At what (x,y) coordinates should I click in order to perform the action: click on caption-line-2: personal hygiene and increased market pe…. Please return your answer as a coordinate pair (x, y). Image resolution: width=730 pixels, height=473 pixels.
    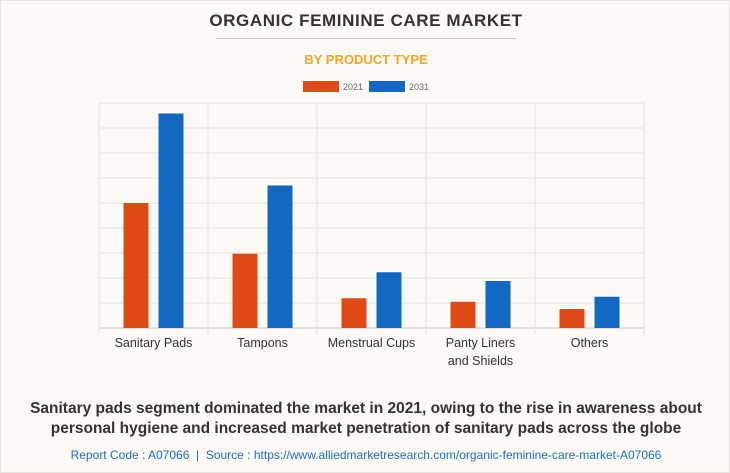
    Looking at the image, I should click on (366, 428).